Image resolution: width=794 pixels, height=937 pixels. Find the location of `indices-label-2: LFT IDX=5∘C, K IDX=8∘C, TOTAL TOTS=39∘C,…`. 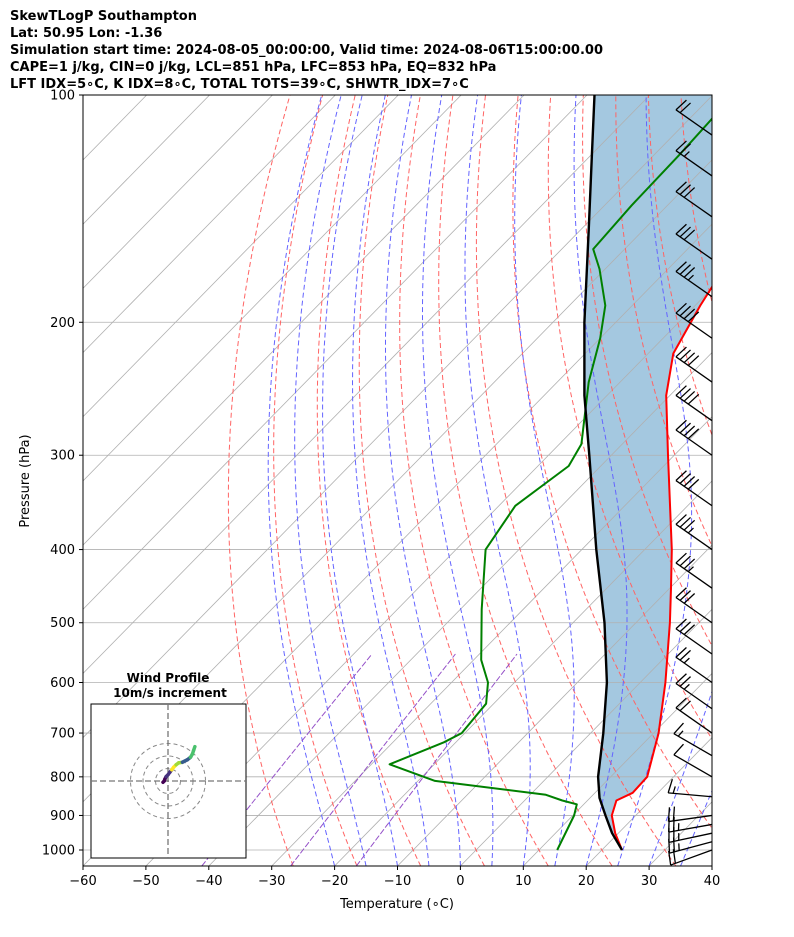

indices-label-2: LFT IDX=5∘C, K IDX=8∘C, TOTAL TOTS=39∘C,… is located at coordinates (239, 84).